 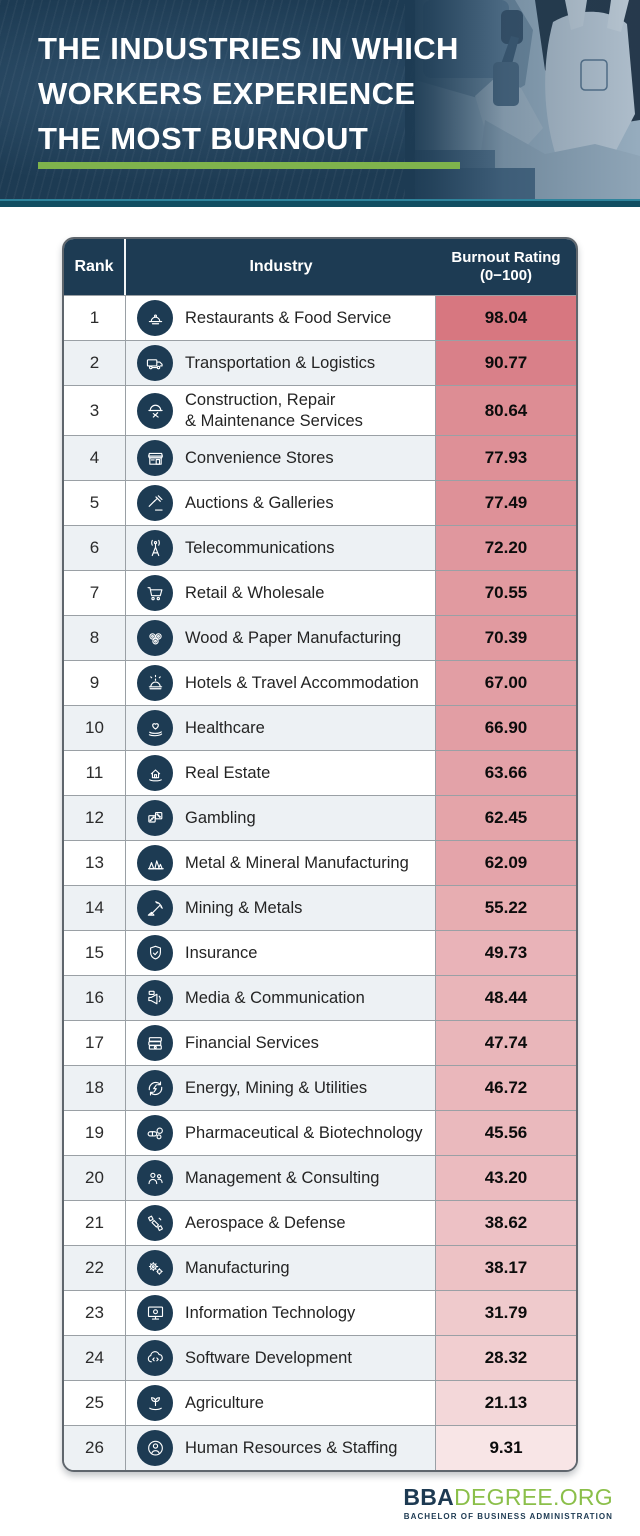 I want to click on industry-cell: Management & Consulting, so click(x=281, y=1178).